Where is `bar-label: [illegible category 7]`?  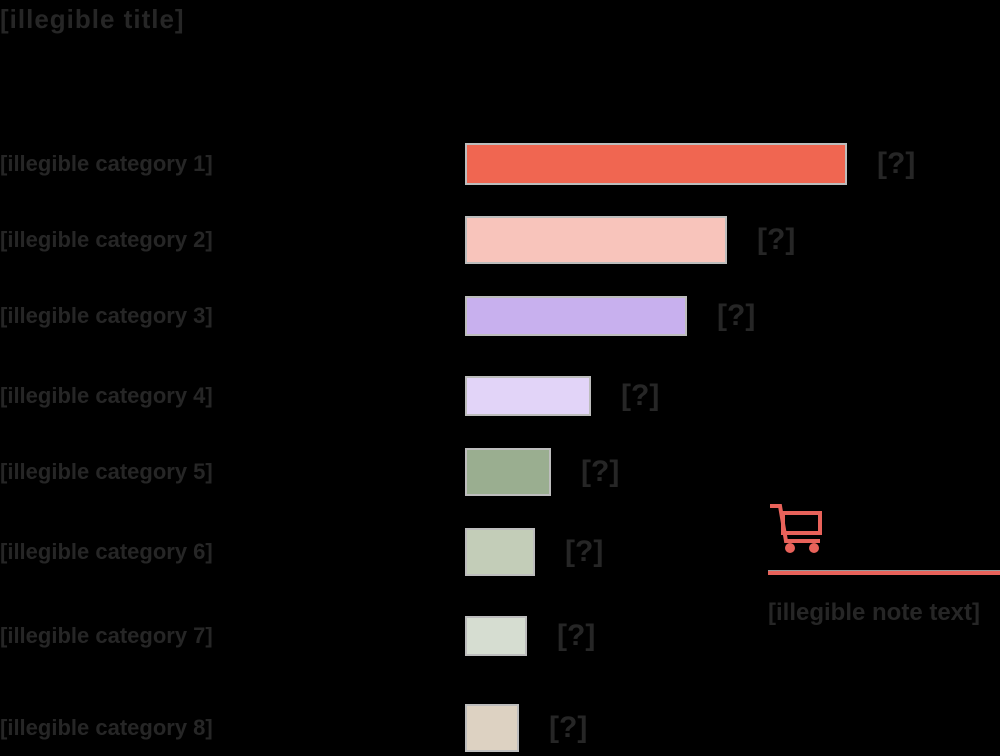 bar-label: [illegible category 7] is located at coordinates (106, 635).